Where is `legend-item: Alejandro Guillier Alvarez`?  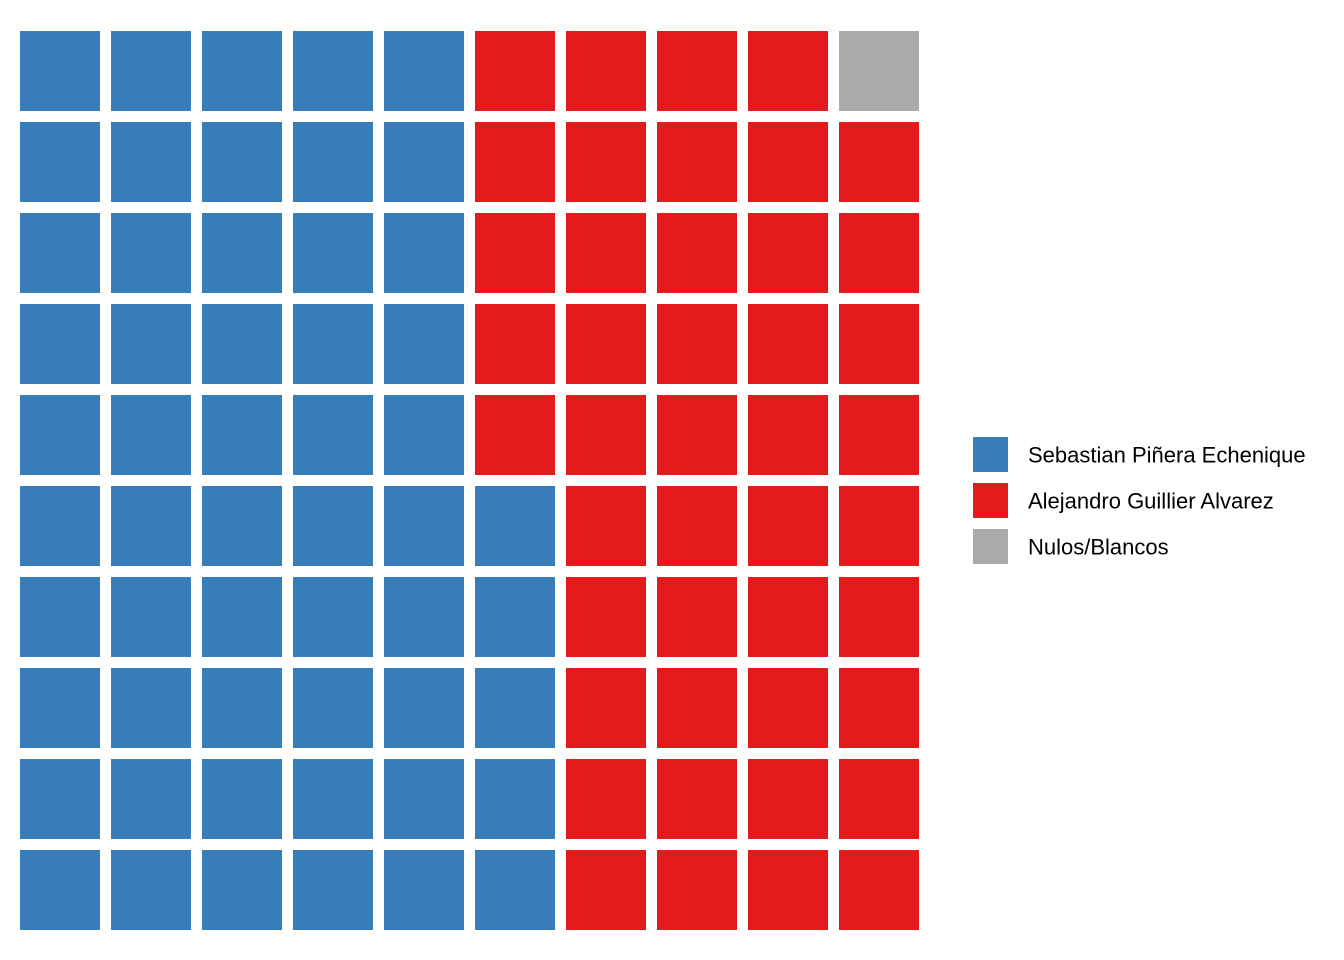 legend-item: Alejandro Guillier Alvarez is located at coordinates (1123, 500).